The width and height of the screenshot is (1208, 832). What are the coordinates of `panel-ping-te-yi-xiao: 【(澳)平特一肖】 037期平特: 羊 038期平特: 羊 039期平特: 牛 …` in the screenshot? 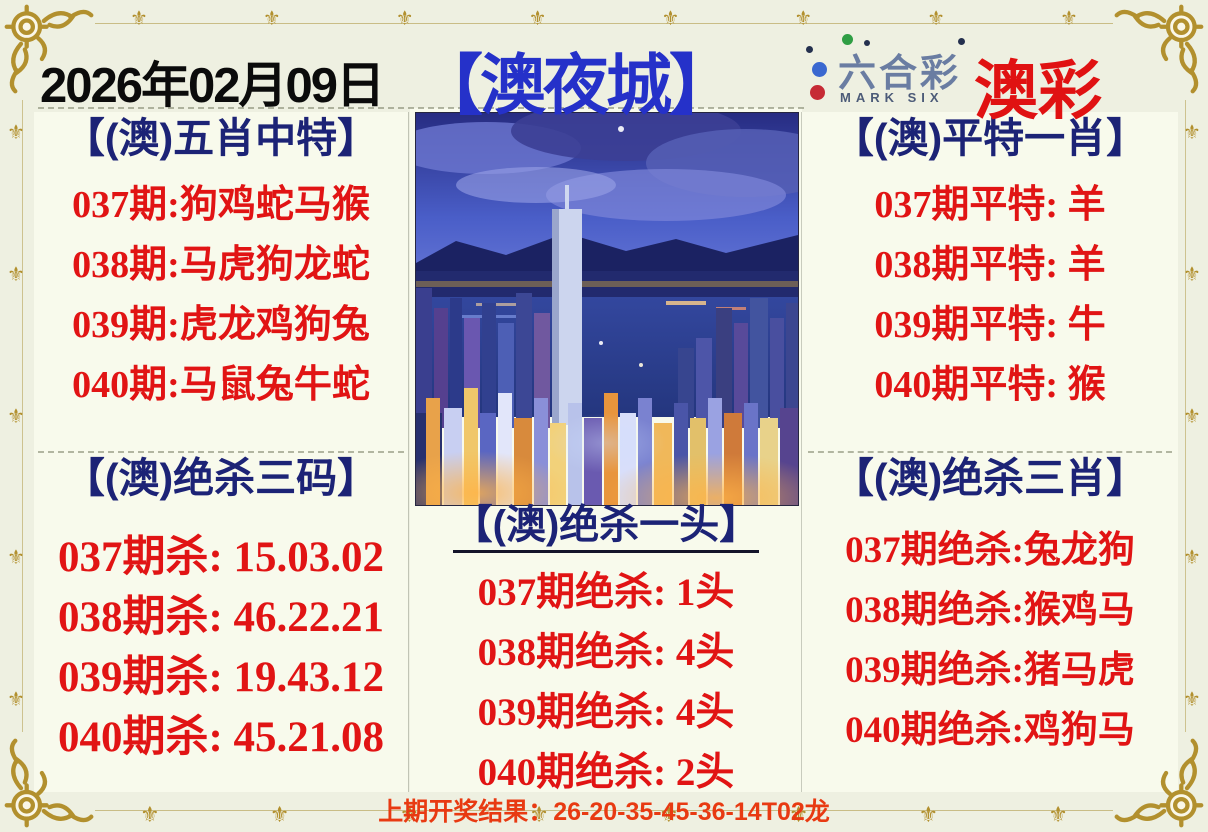 It's located at (990, 270).